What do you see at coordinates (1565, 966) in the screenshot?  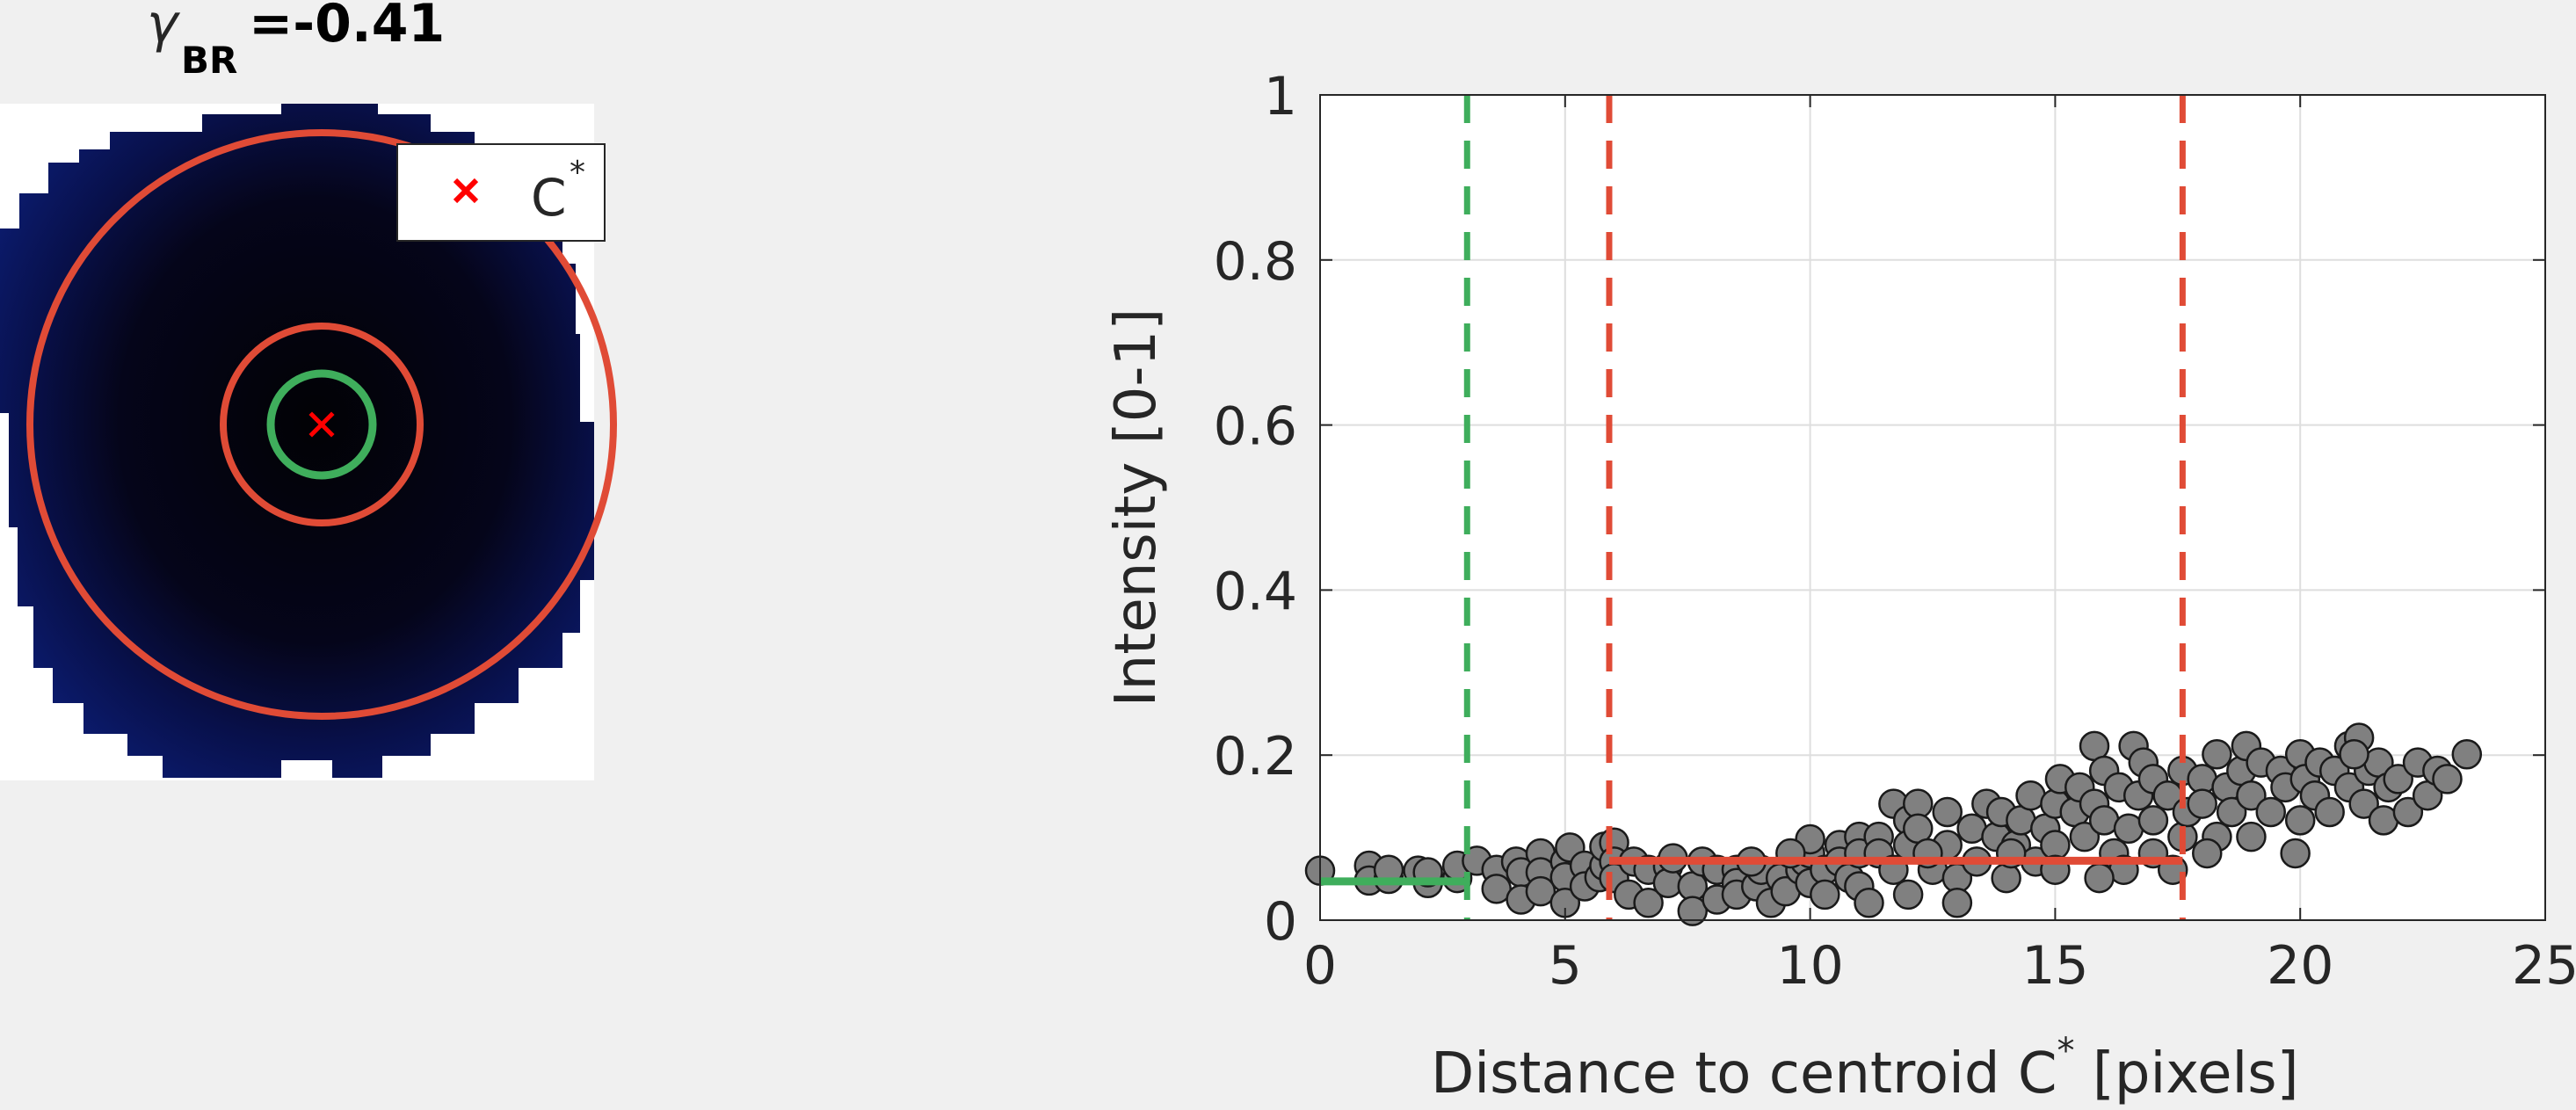 I see `x-tick-label: 5` at bounding box center [1565, 966].